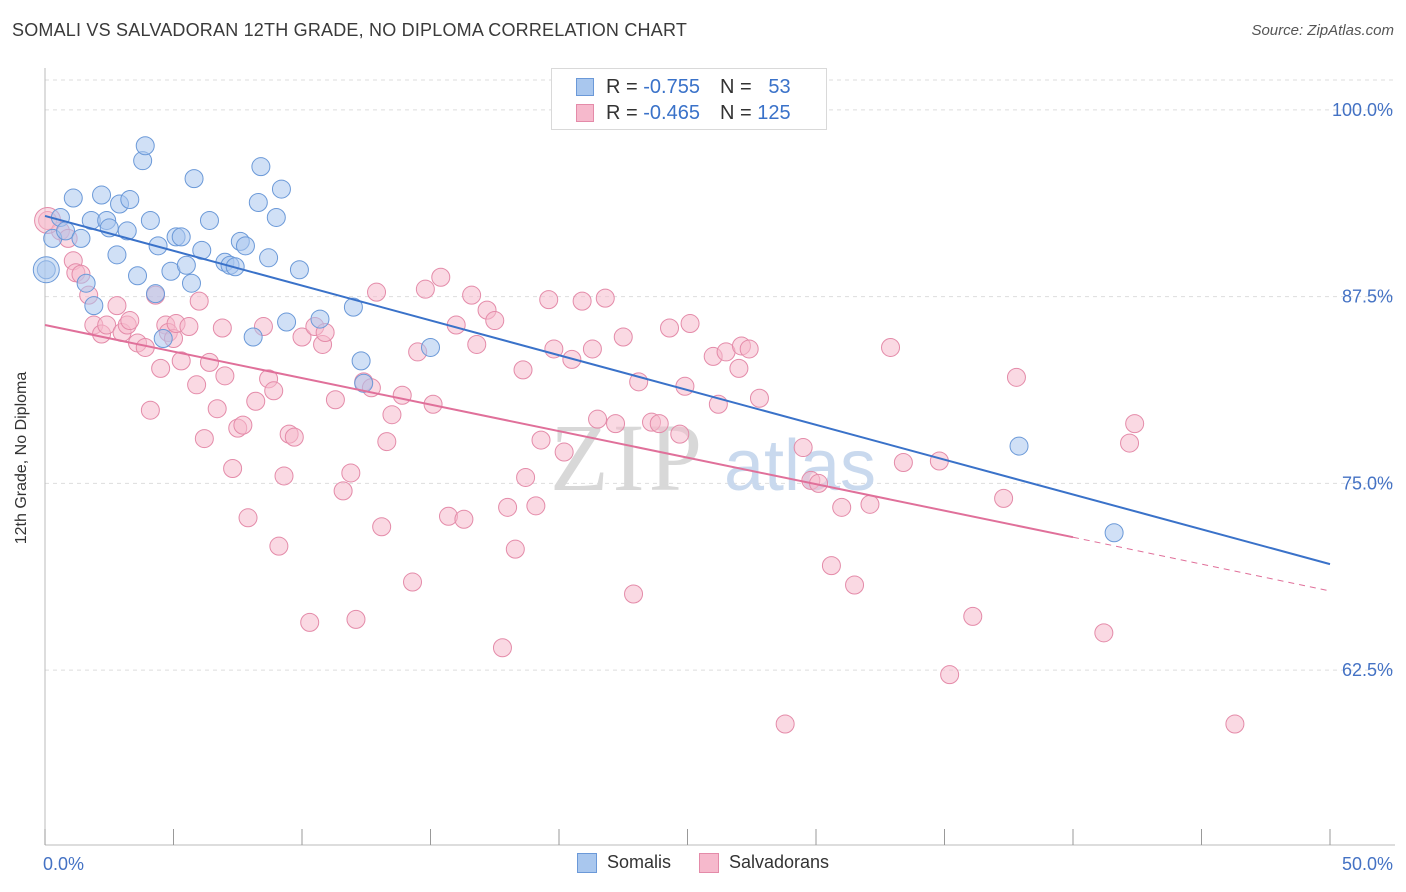 Image resolution: width=1406 pixels, height=892 pixels. What do you see at coordinates (21, 458) in the screenshot?
I see `y-axis-title: 12th Grade, No Diploma` at bounding box center [21, 458].